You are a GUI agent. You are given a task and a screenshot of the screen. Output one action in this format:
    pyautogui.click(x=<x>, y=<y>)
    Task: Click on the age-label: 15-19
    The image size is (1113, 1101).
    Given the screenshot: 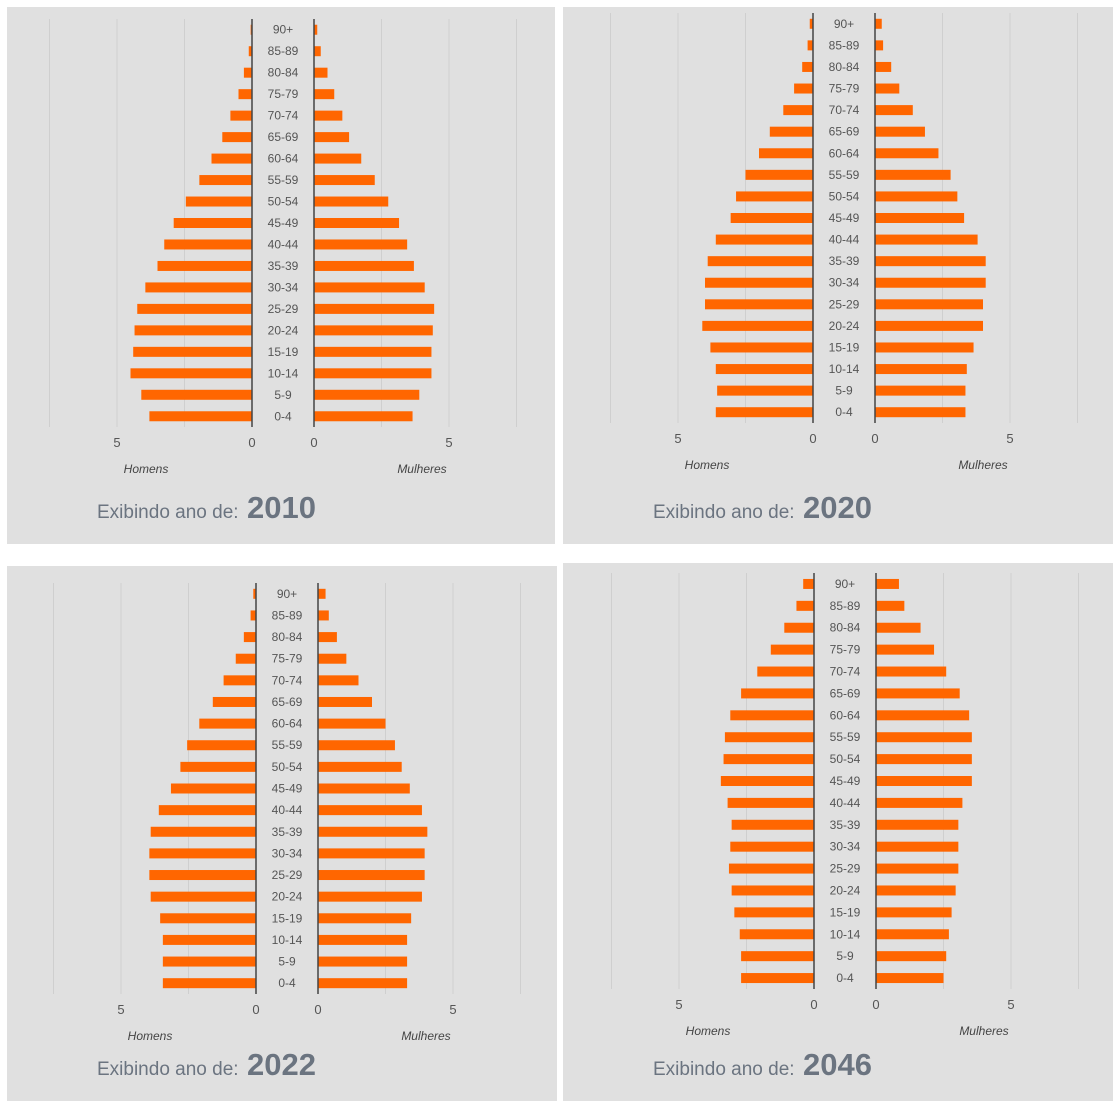 What is the action you would take?
    pyautogui.click(x=845, y=912)
    